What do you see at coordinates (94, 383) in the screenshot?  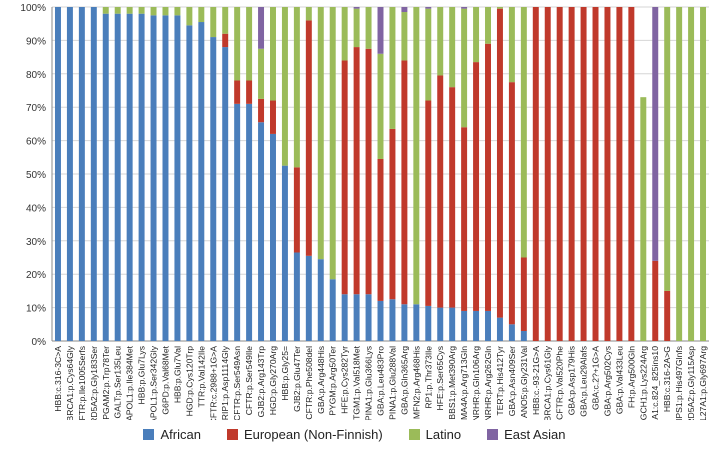 I see `x-tick-label: SRD5A2:p.Gly183Ser` at bounding box center [94, 383].